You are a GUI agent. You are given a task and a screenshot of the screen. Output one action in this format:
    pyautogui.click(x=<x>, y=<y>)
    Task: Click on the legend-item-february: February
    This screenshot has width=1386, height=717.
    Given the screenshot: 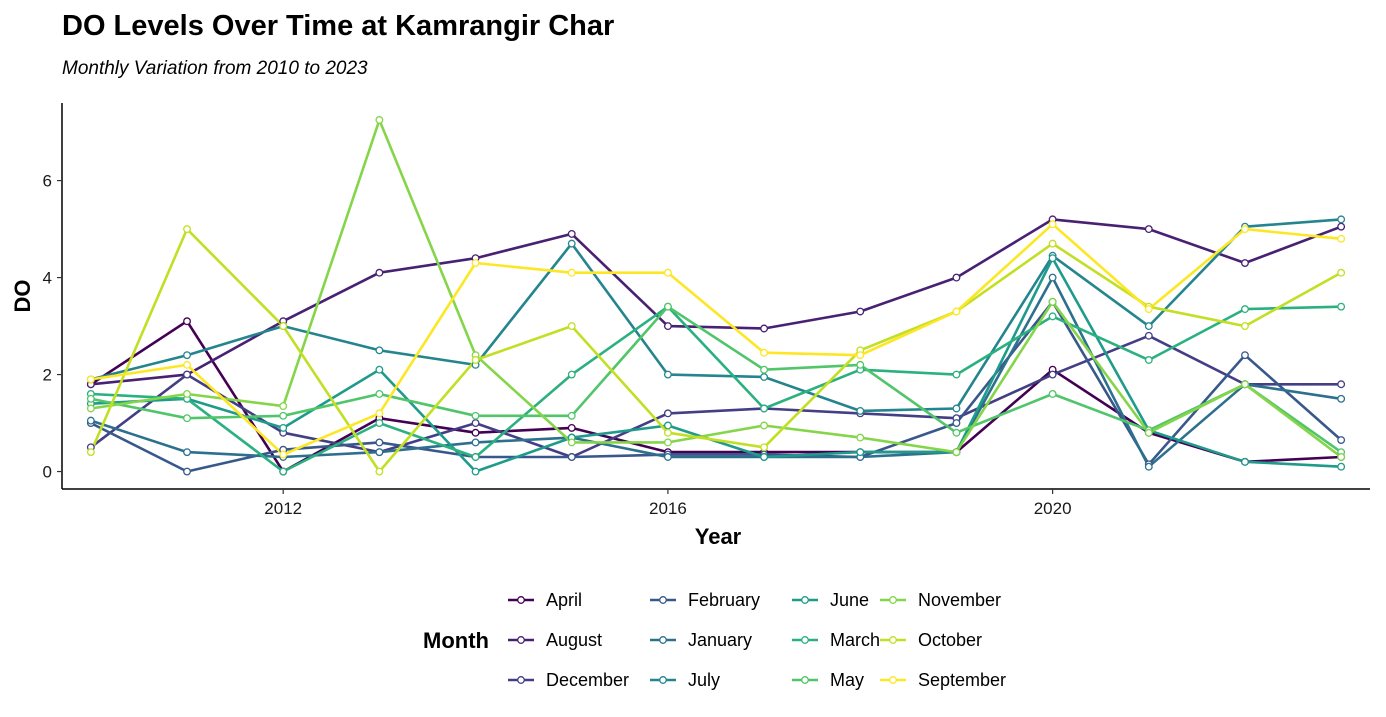 What is the action you would take?
    pyautogui.click(x=705, y=600)
    